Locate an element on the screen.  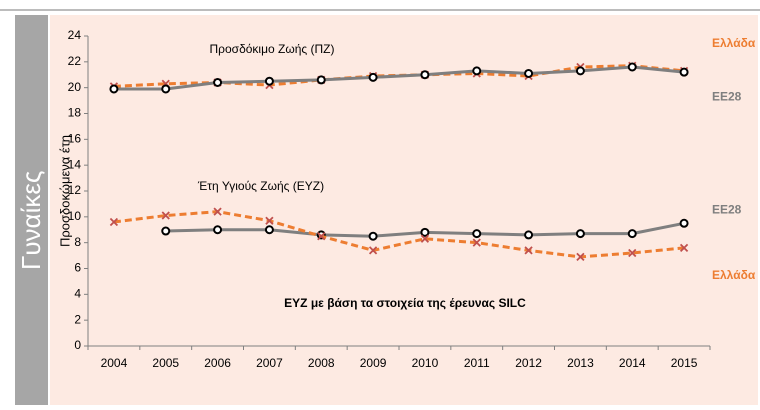
y-tick-label: 10 is located at coordinates (75, 216).